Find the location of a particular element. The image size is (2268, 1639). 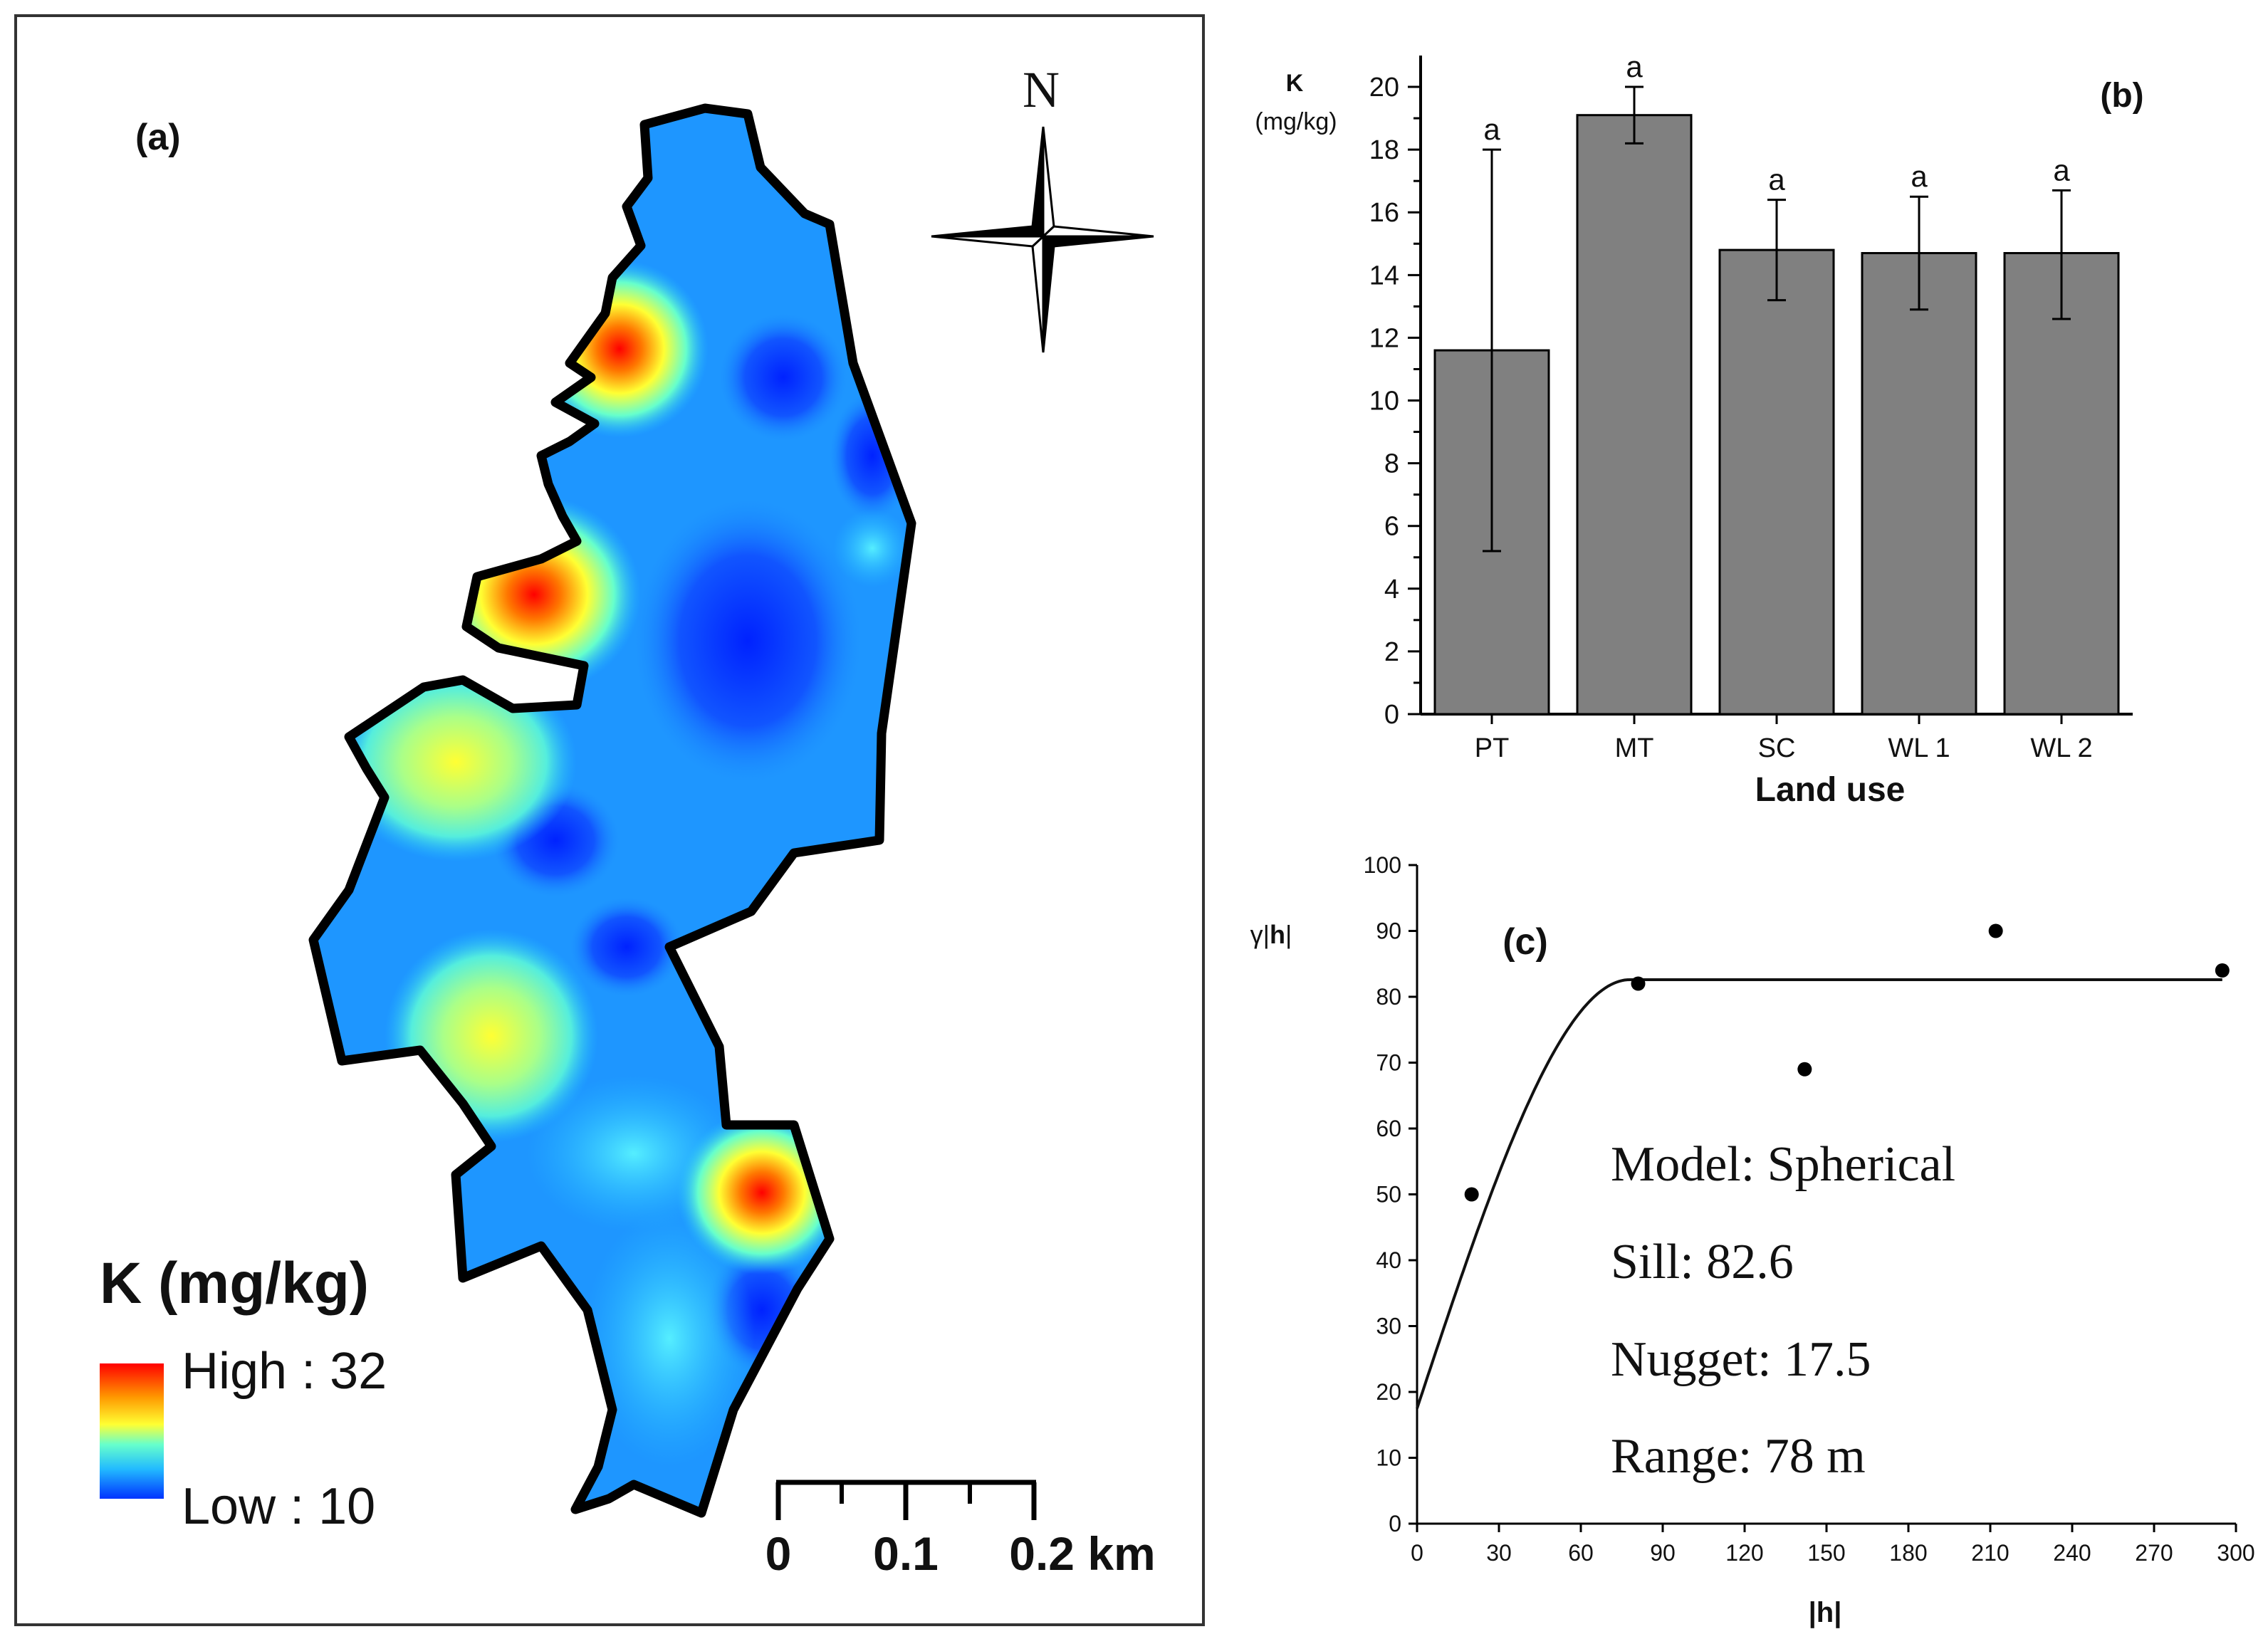

variogram-ylabel-gamma: γ| is located at coordinates (1260, 934).